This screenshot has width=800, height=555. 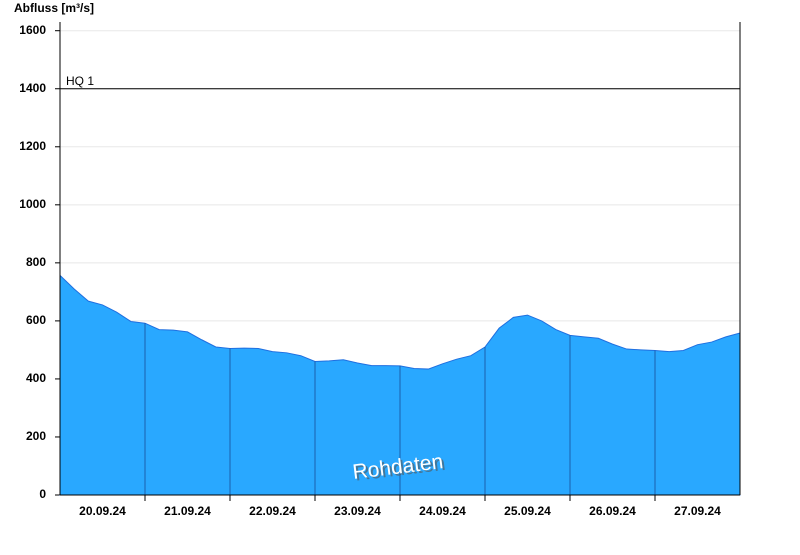 What do you see at coordinates (272, 511) in the screenshot?
I see `x-tick-label: 22.09.24` at bounding box center [272, 511].